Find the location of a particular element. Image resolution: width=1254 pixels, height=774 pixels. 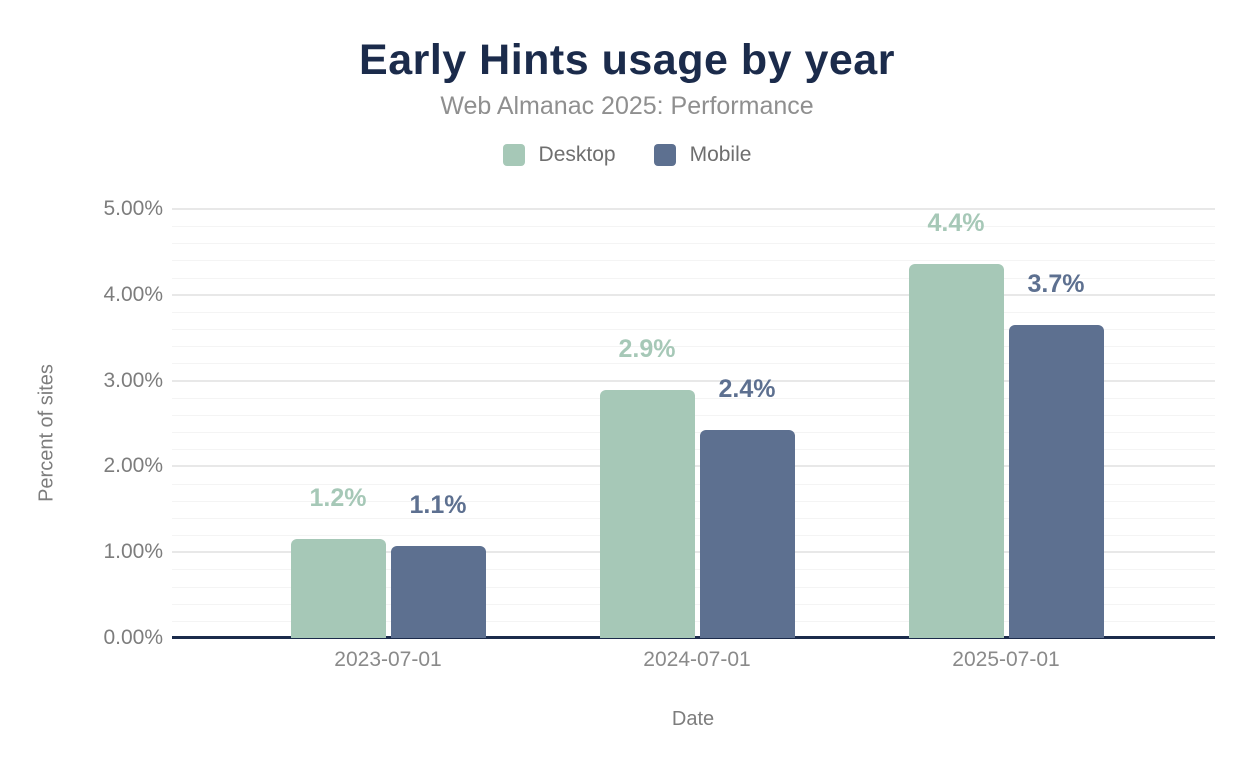

y-tick-label-4.00%: 4.00% is located at coordinates (133, 294).